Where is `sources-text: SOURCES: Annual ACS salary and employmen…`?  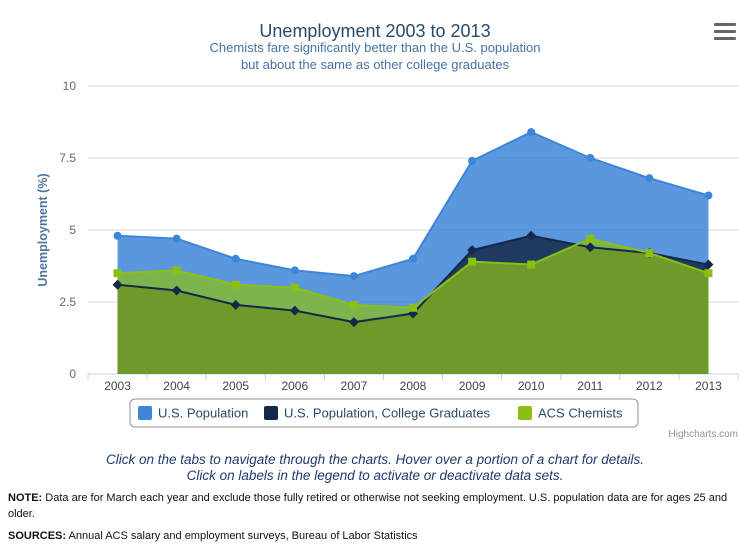 sources-text: SOURCES: Annual ACS salary and employmen… is located at coordinates (373, 536).